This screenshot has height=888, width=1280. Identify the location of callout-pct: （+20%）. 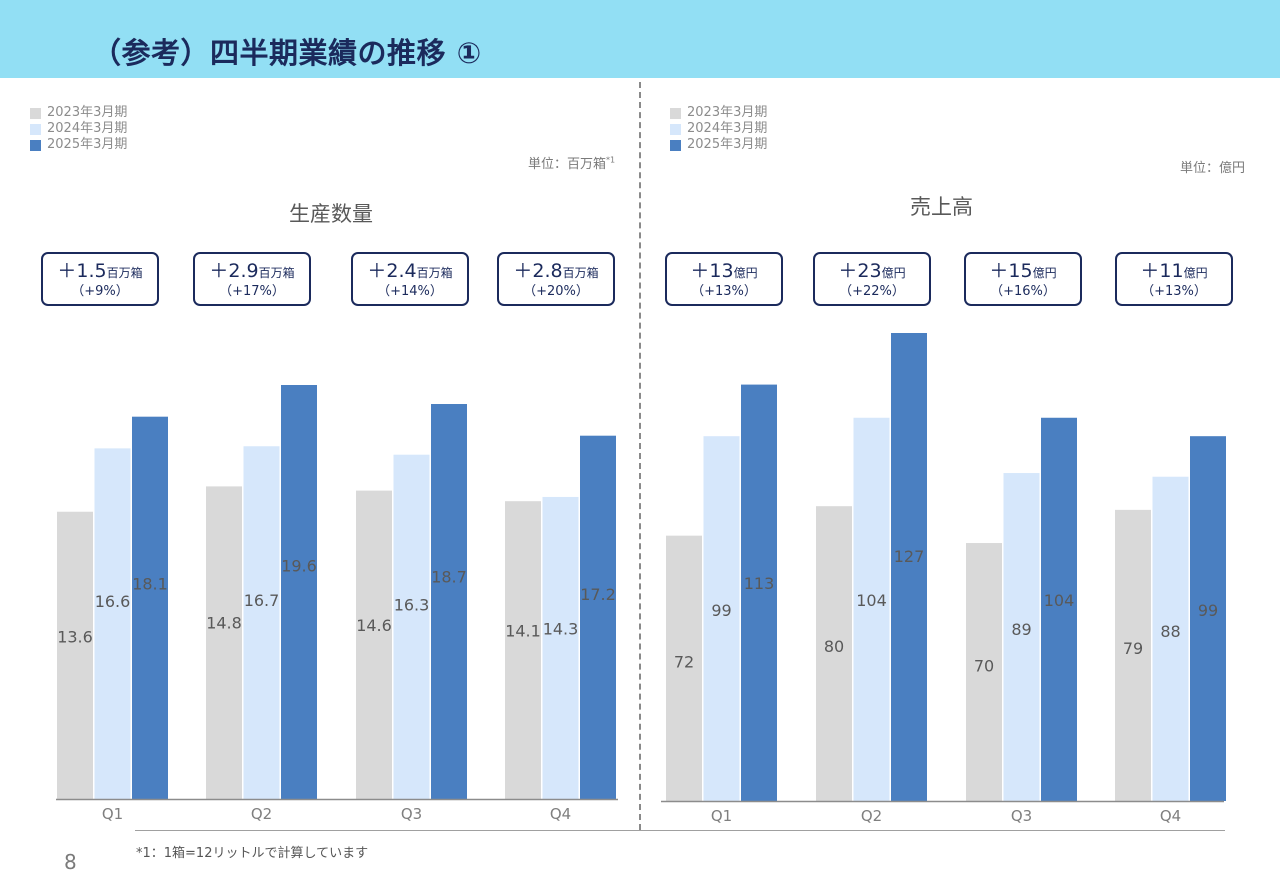
(556, 291).